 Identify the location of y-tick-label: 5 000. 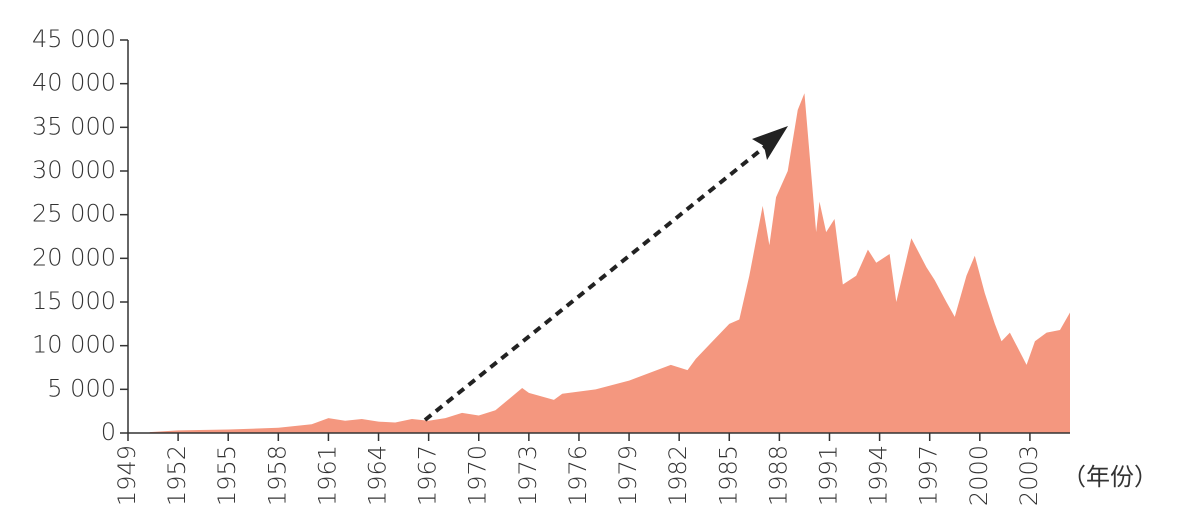
(81, 388).